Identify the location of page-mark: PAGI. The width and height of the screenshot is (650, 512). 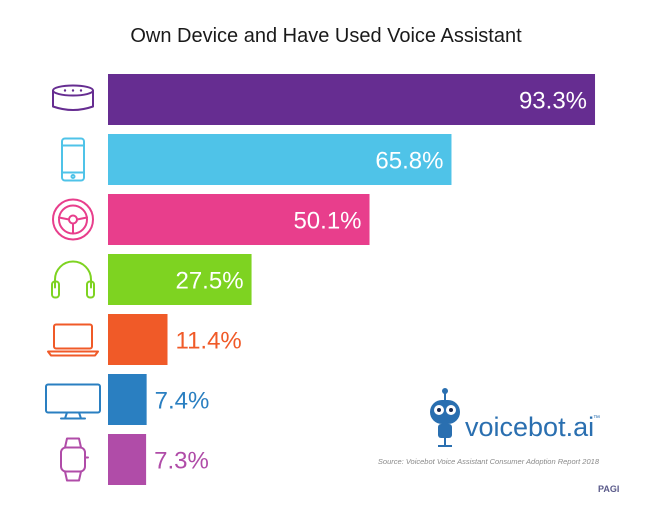
(608, 489).